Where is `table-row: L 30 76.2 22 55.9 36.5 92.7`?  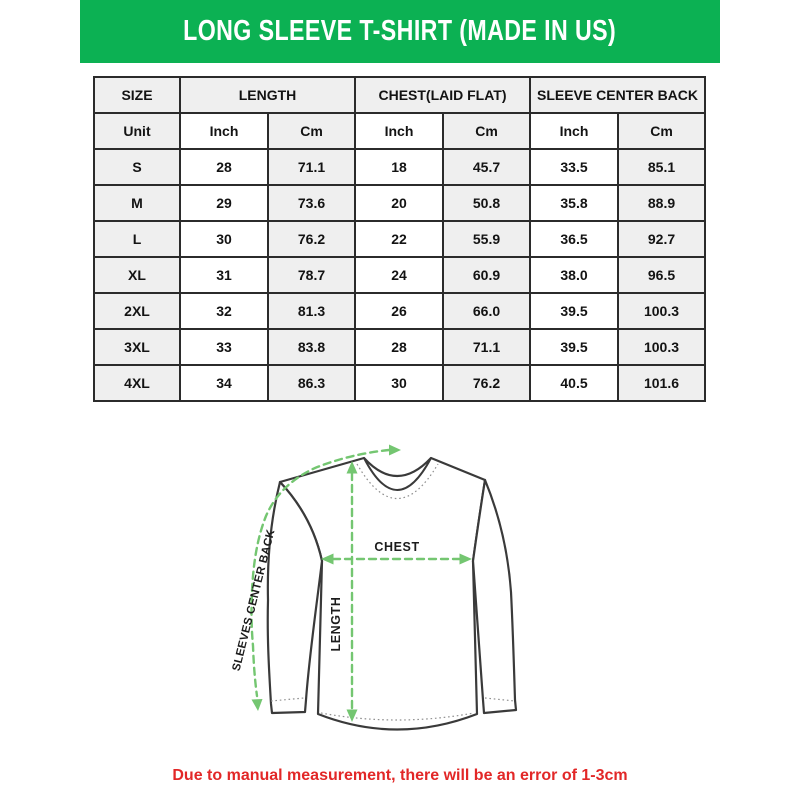 table-row: L 30 76.2 22 55.9 36.5 92.7 is located at coordinates (399, 239).